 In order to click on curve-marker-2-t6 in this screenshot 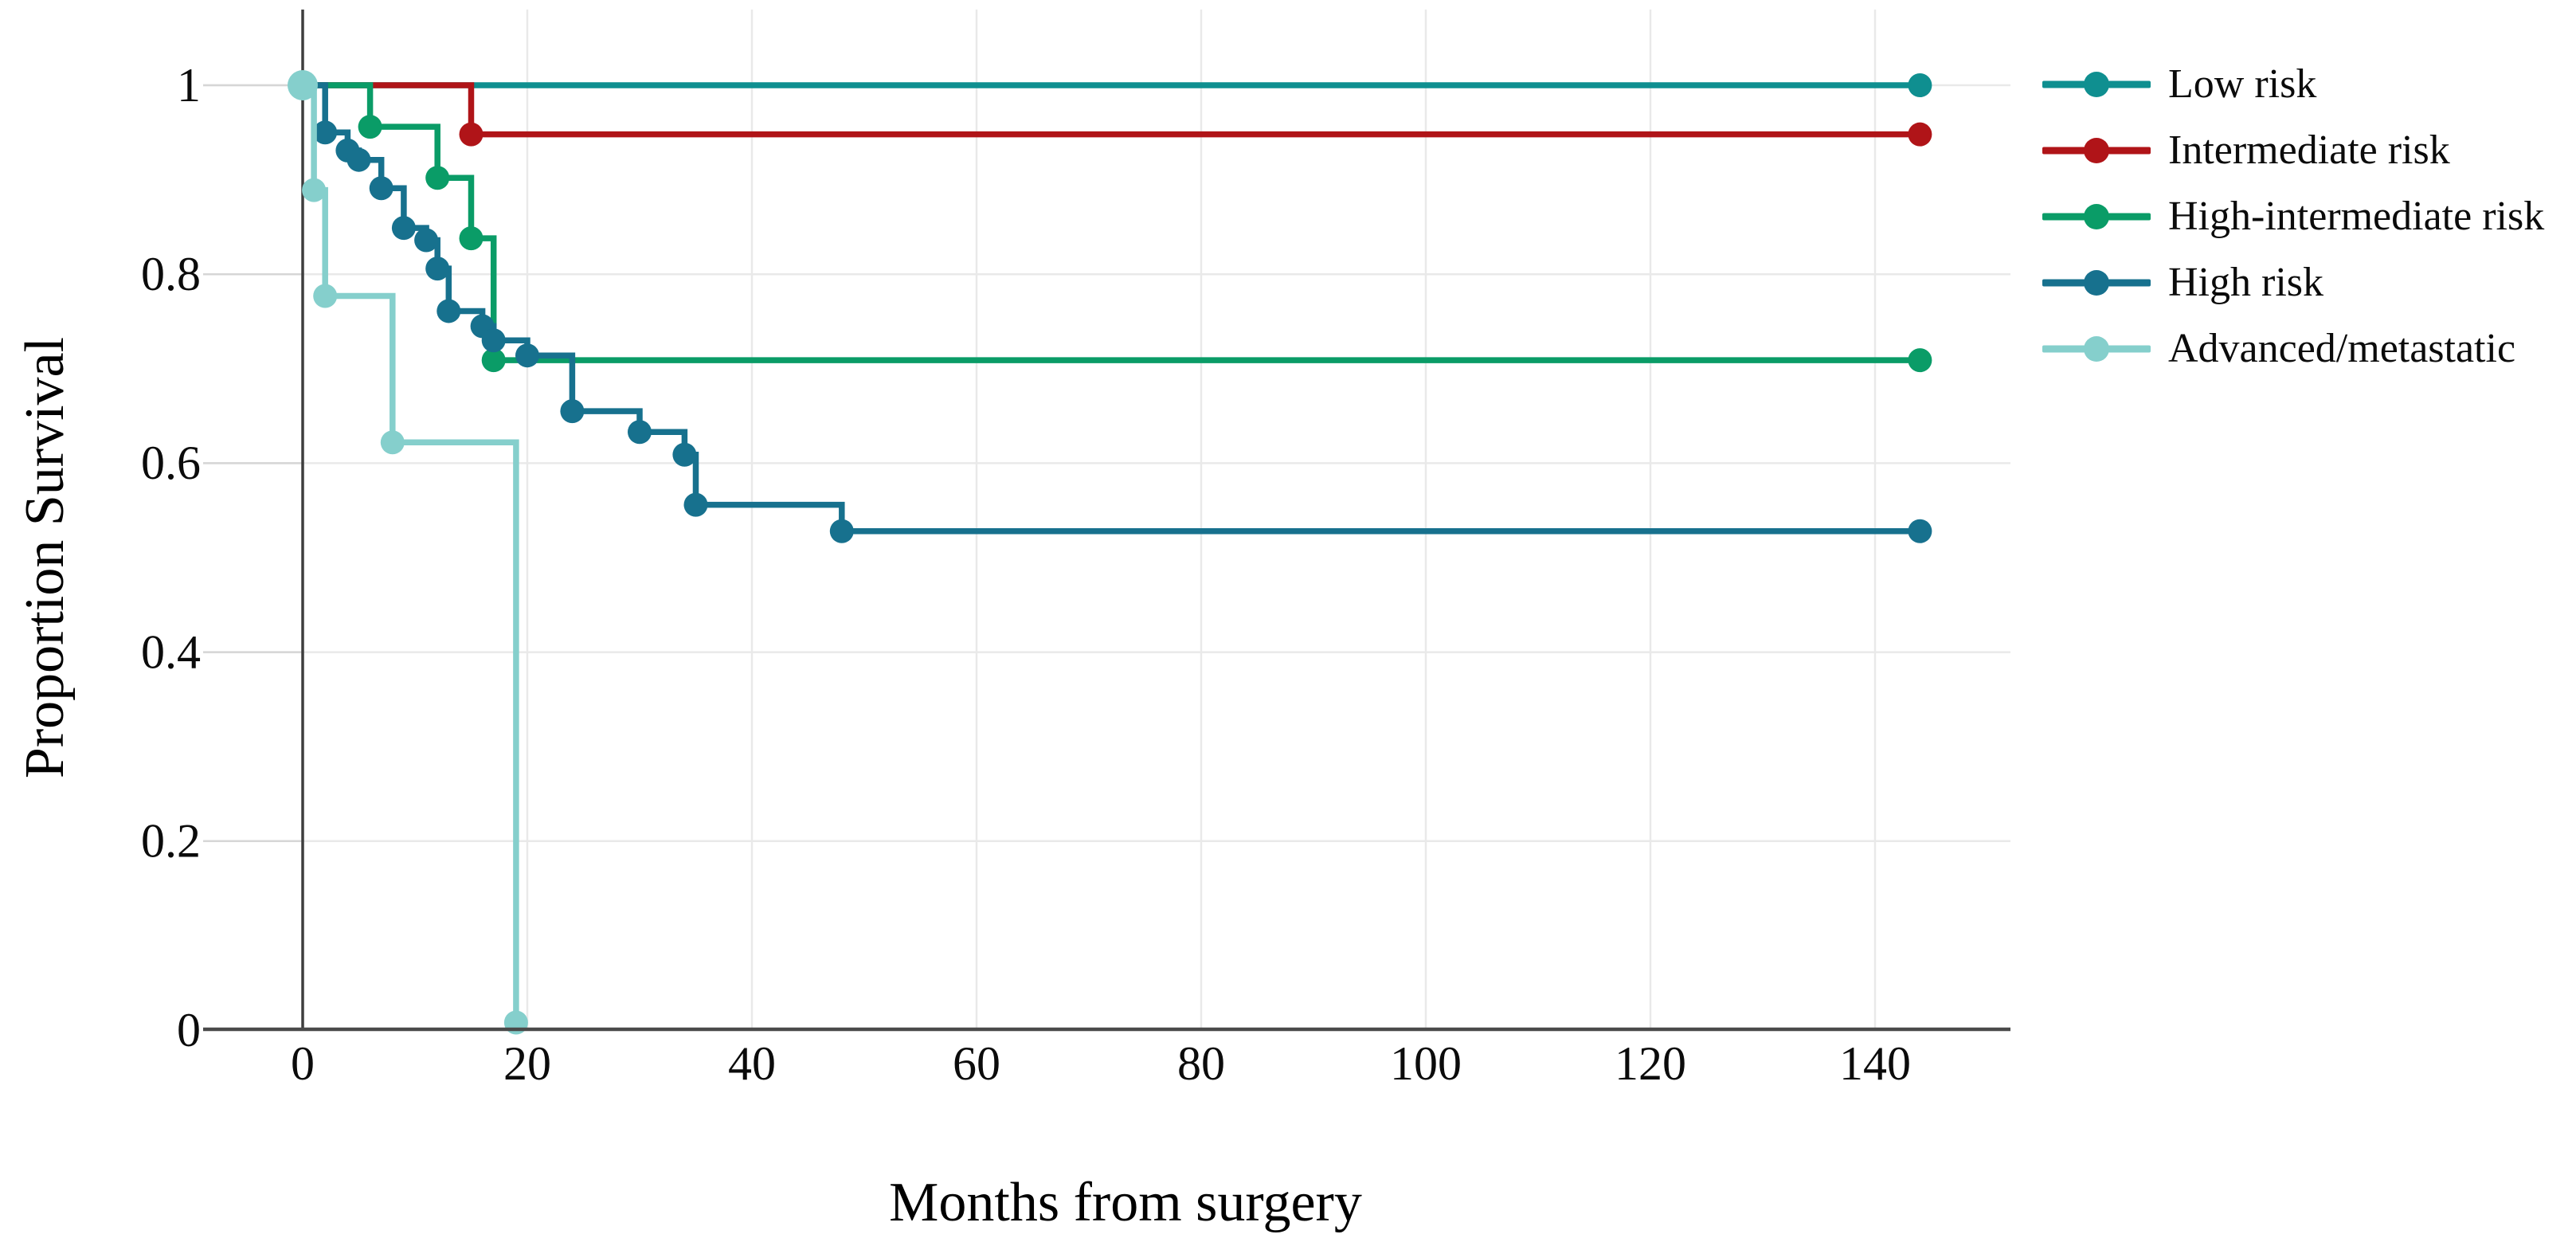, I will do `click(370, 127)`.